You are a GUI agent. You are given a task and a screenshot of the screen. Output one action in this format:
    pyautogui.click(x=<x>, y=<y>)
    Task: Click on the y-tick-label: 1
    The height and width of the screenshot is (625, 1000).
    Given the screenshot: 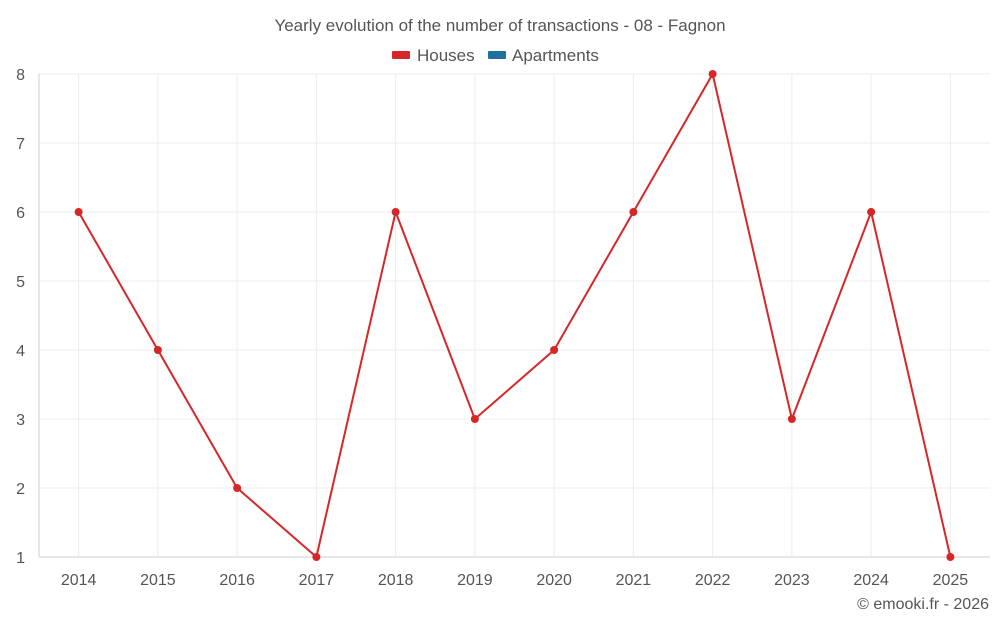 What is the action you would take?
    pyautogui.click(x=20, y=558)
    